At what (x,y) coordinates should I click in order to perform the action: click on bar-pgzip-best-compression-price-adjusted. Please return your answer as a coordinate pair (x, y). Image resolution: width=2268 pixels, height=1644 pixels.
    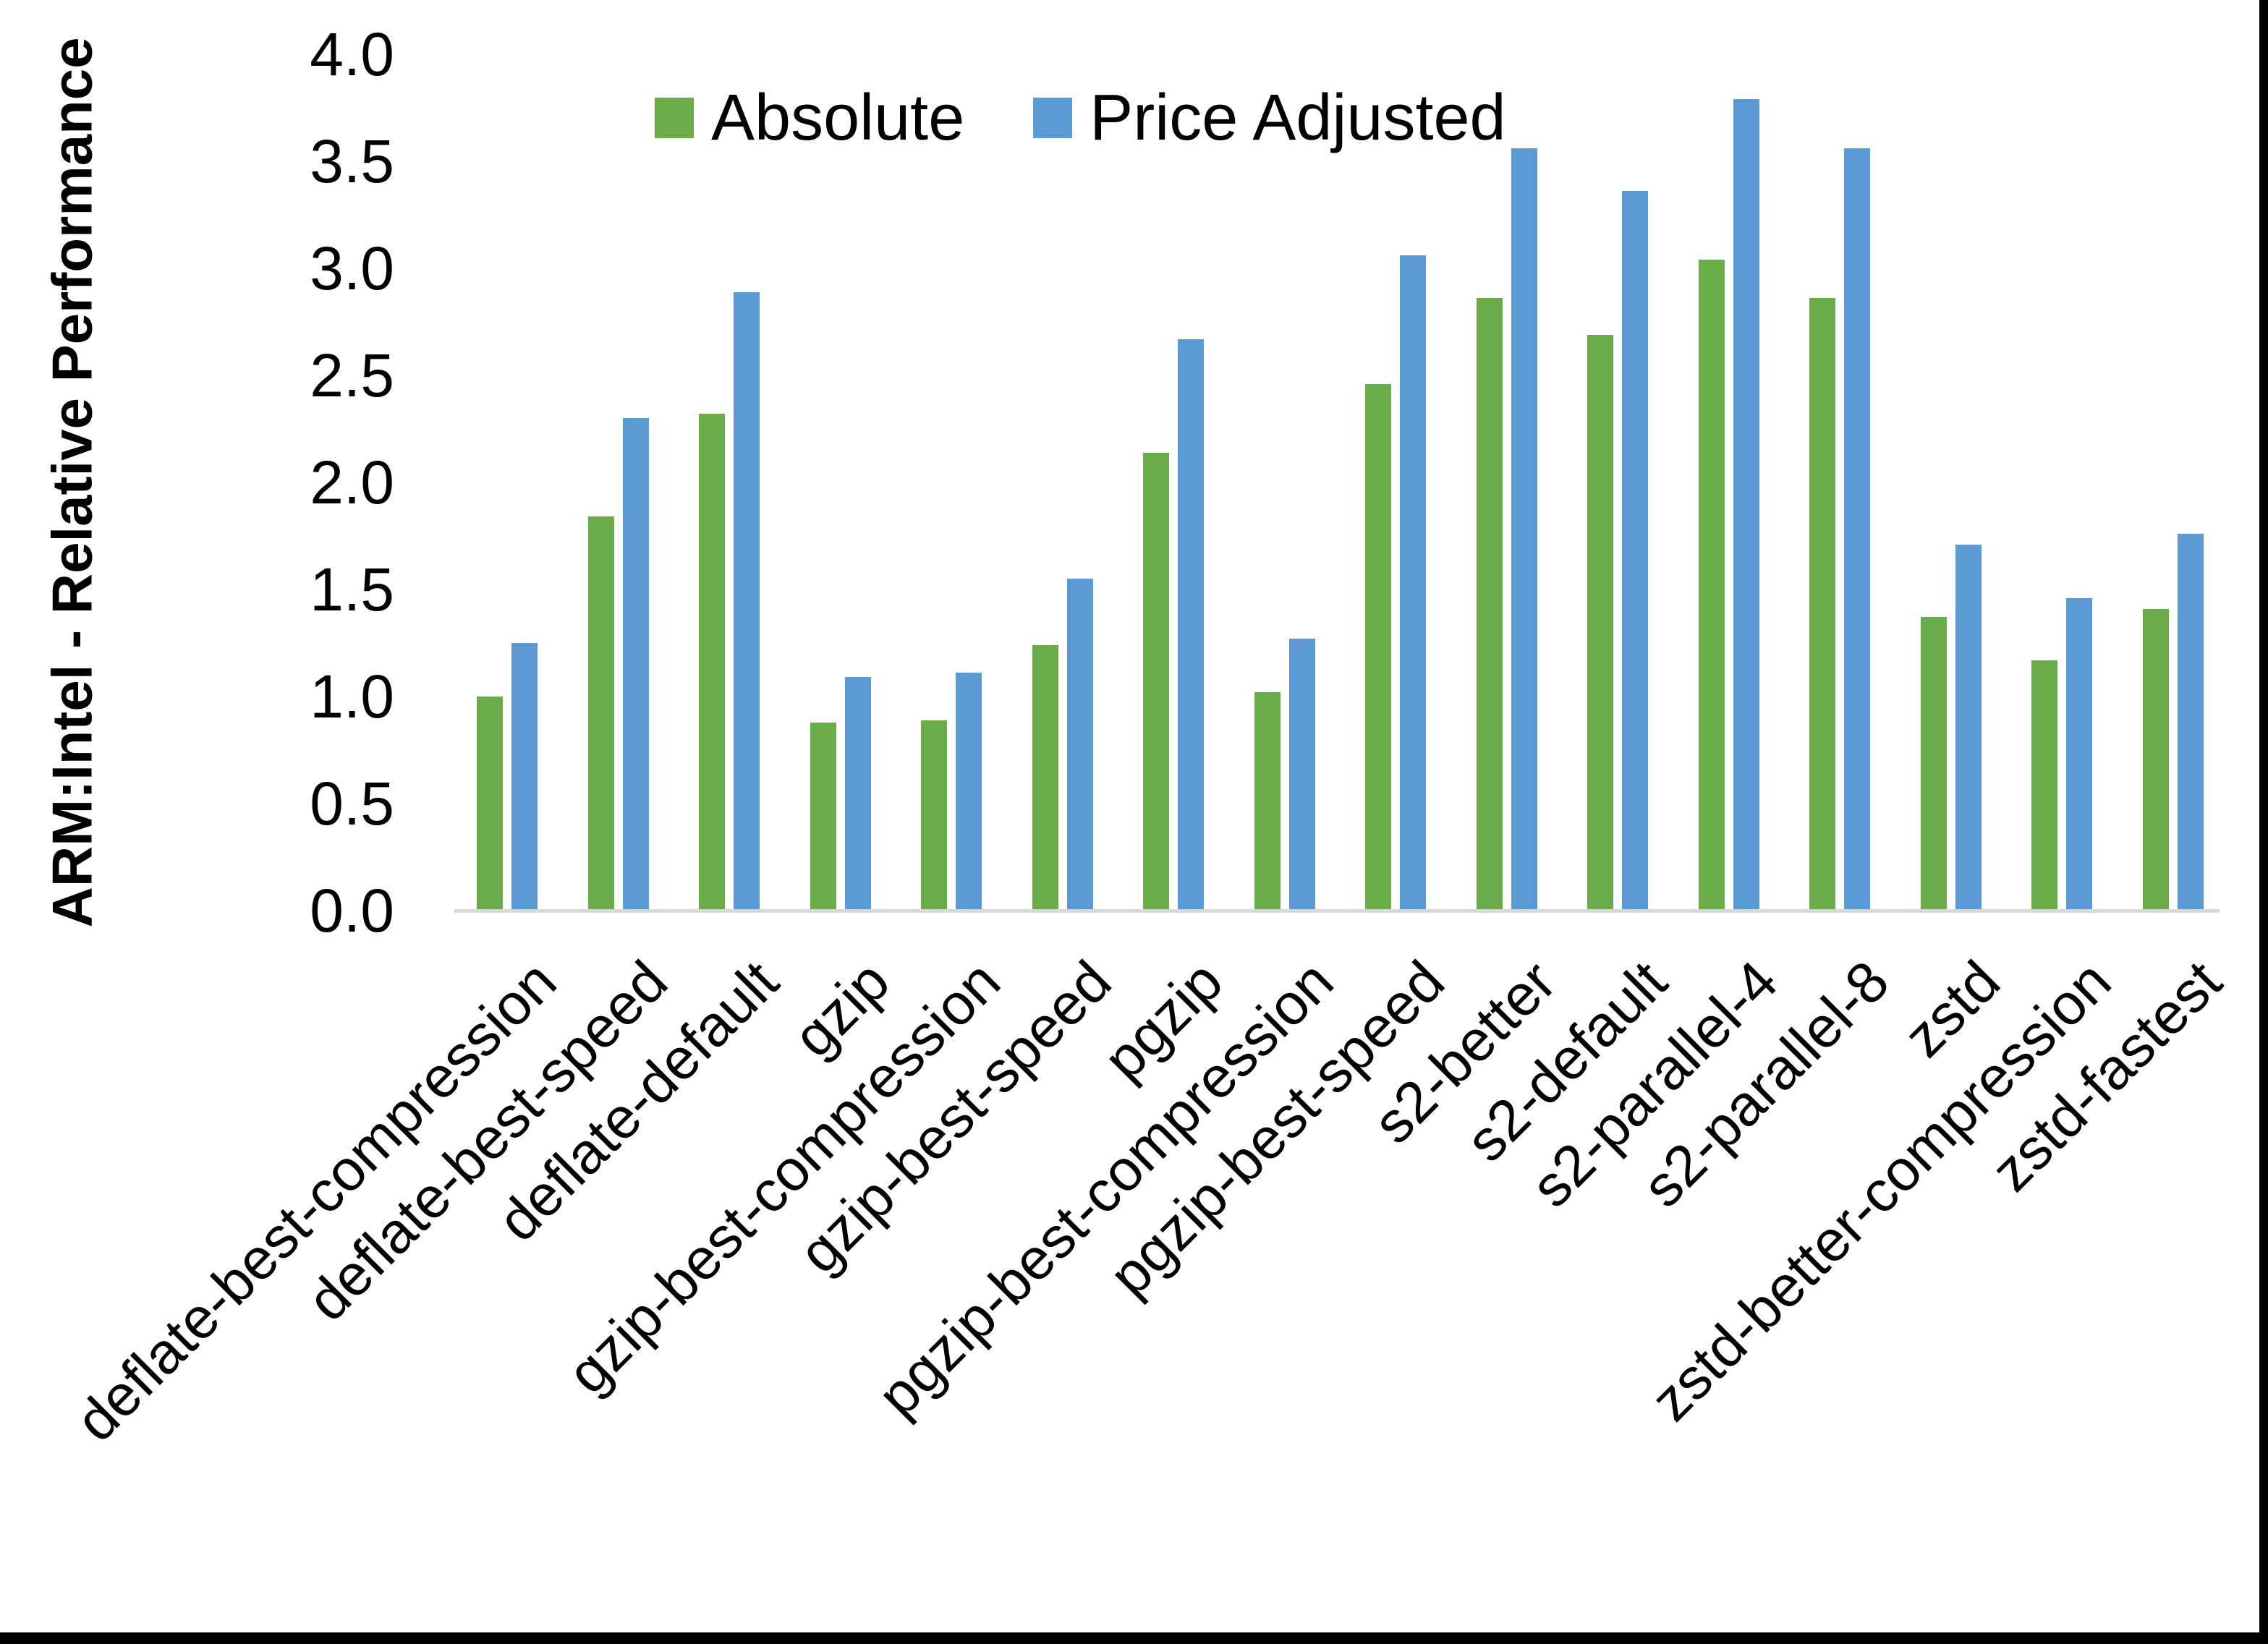
    Looking at the image, I should click on (1301, 775).